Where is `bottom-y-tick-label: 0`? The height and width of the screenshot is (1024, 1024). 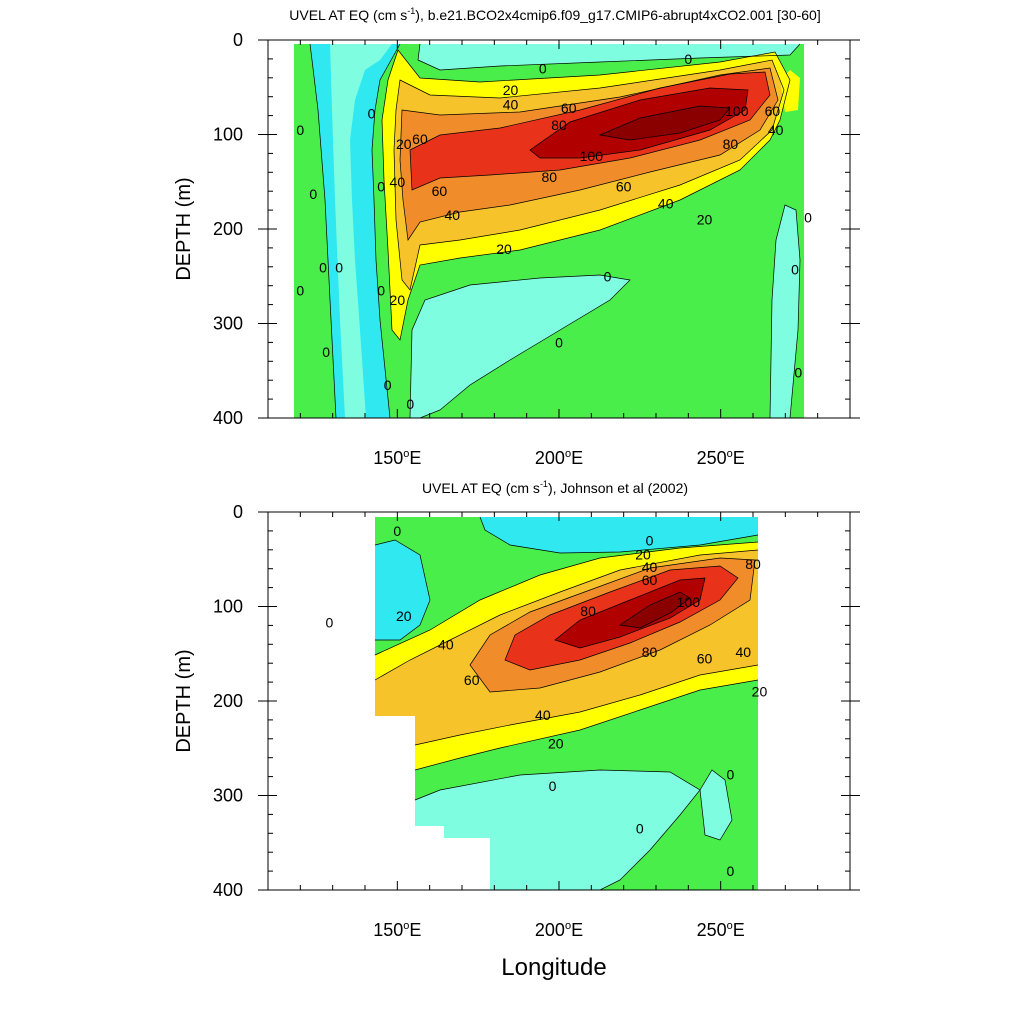
bottom-y-tick-label: 0 is located at coordinates (238, 512).